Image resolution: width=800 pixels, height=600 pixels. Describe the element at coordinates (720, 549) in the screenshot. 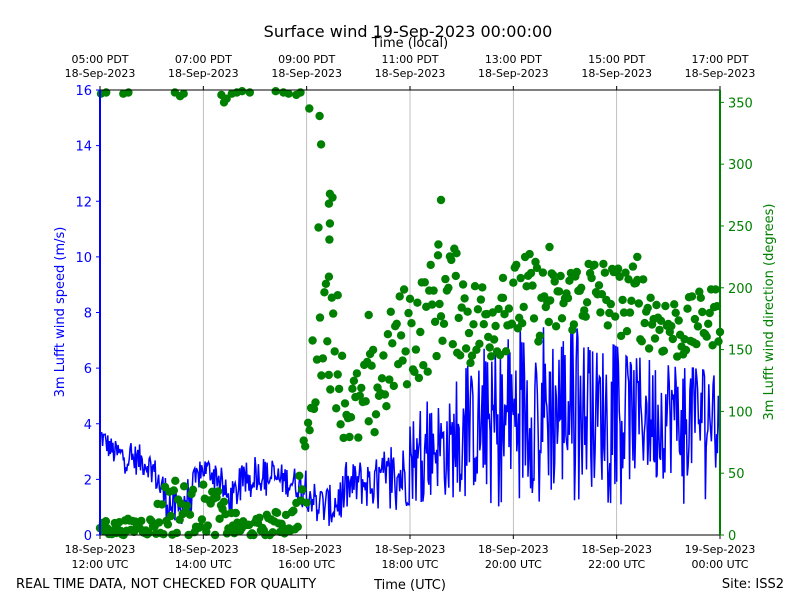

I see `x-tick-label-date: 19-Sep-2023` at that location.